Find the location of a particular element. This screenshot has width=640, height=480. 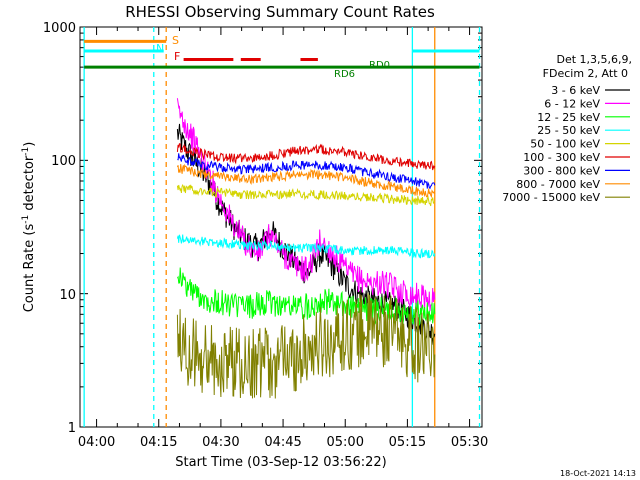

legend-label: 300 - 800 keV is located at coordinates (561, 170).